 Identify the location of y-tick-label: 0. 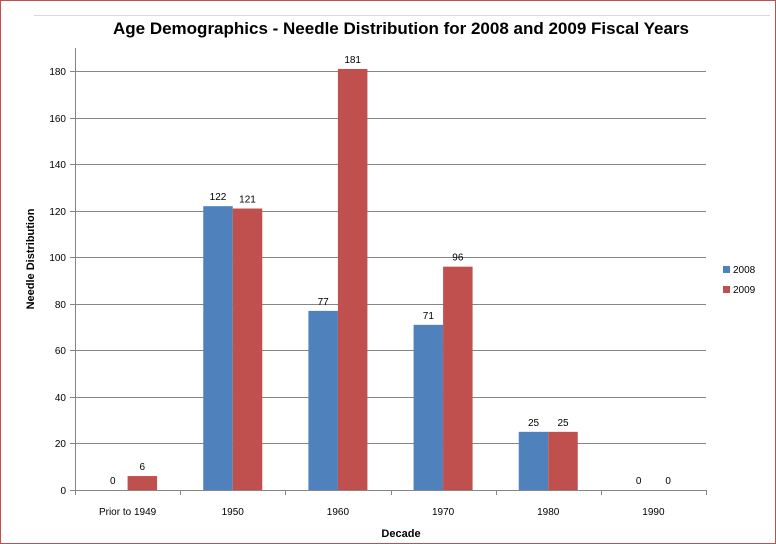
(63, 491).